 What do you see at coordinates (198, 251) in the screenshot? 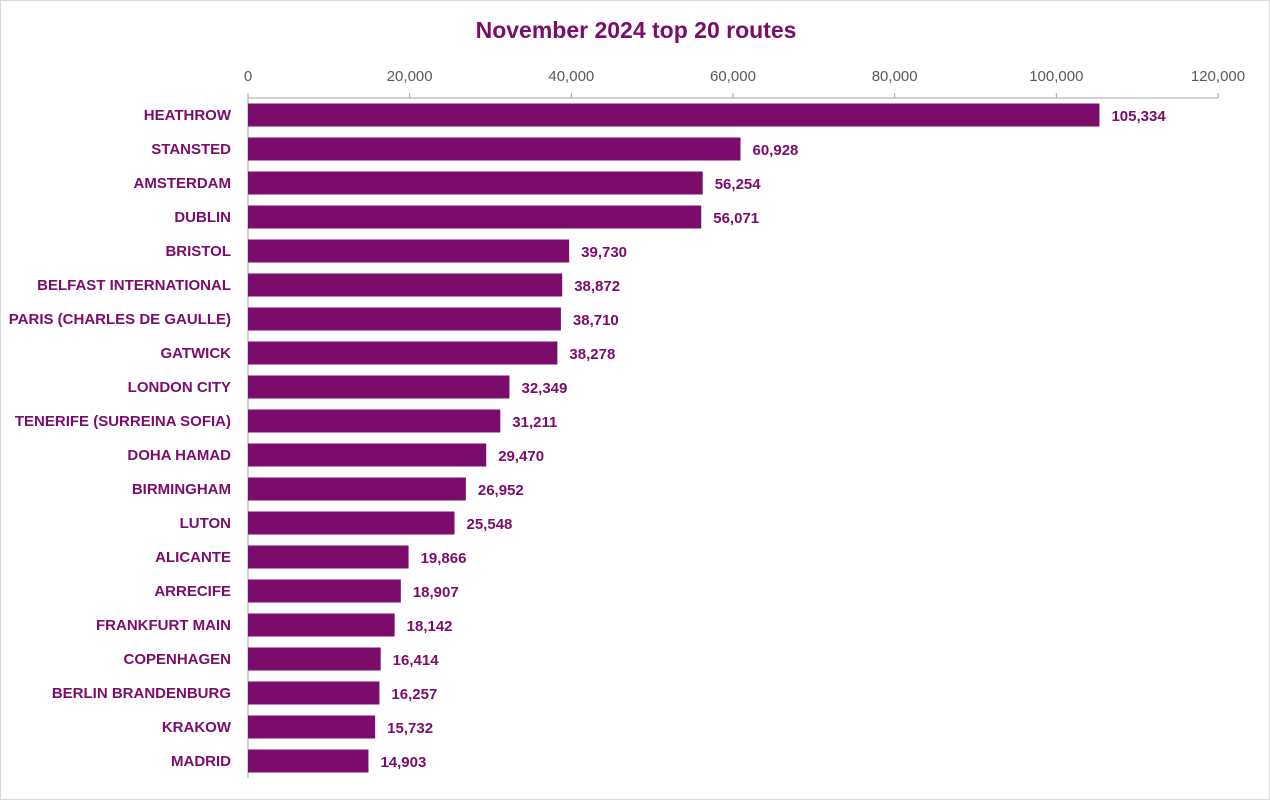
I see `category-label: BRISTOL` at bounding box center [198, 251].